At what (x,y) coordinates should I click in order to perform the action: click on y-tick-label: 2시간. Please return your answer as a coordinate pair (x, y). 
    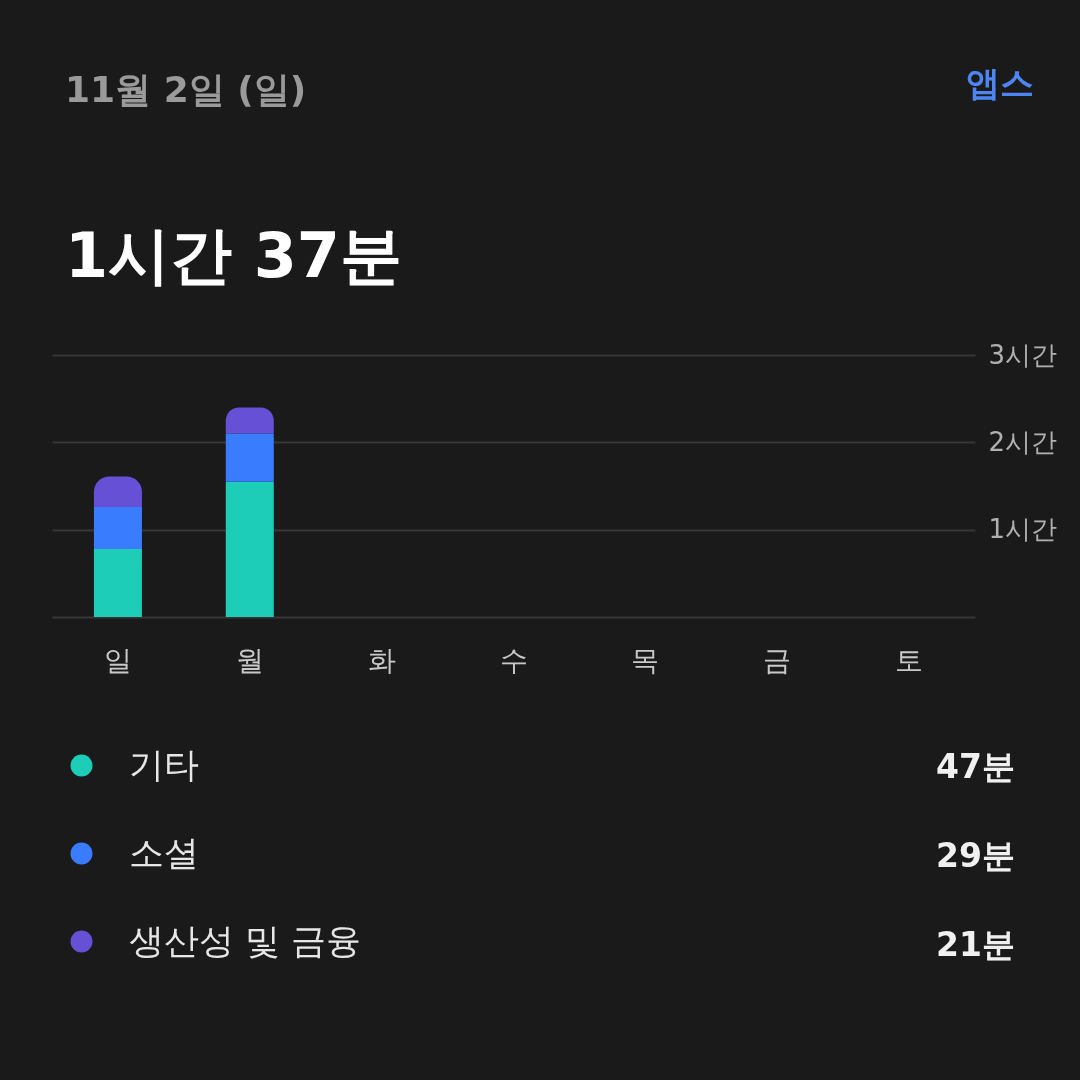
    Looking at the image, I should click on (1023, 441).